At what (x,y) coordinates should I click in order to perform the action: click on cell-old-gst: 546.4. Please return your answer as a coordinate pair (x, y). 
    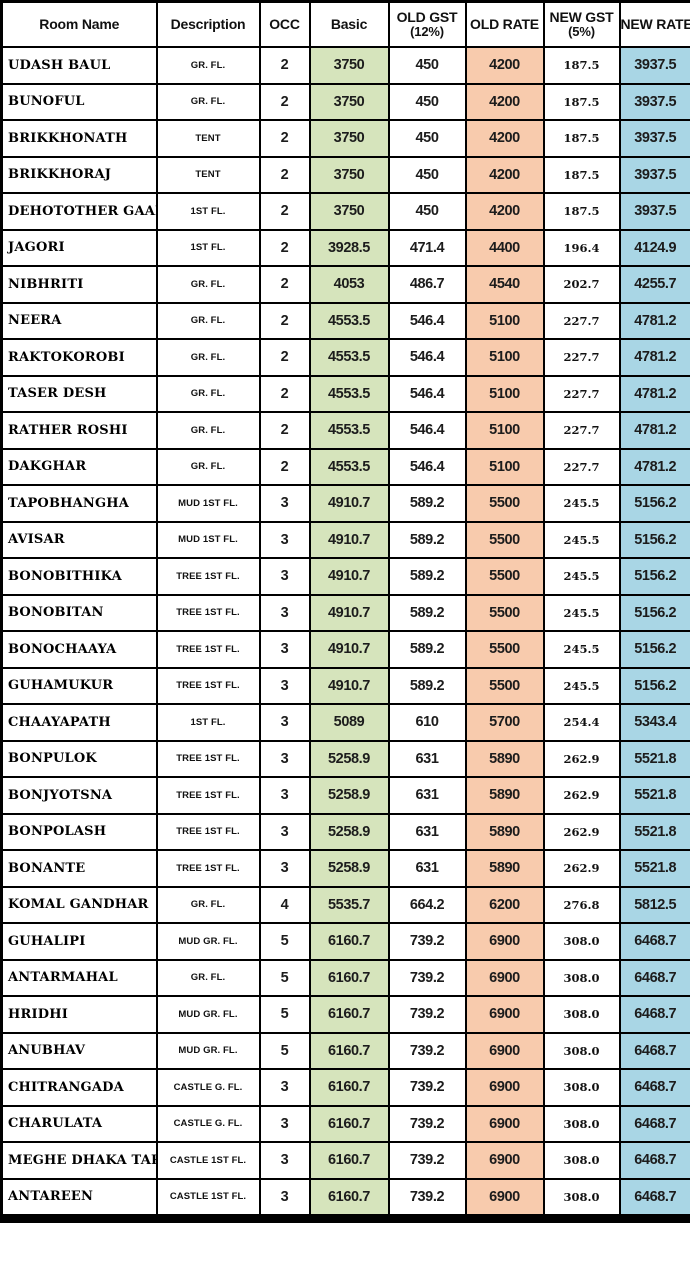
    Looking at the image, I should click on (427, 393).